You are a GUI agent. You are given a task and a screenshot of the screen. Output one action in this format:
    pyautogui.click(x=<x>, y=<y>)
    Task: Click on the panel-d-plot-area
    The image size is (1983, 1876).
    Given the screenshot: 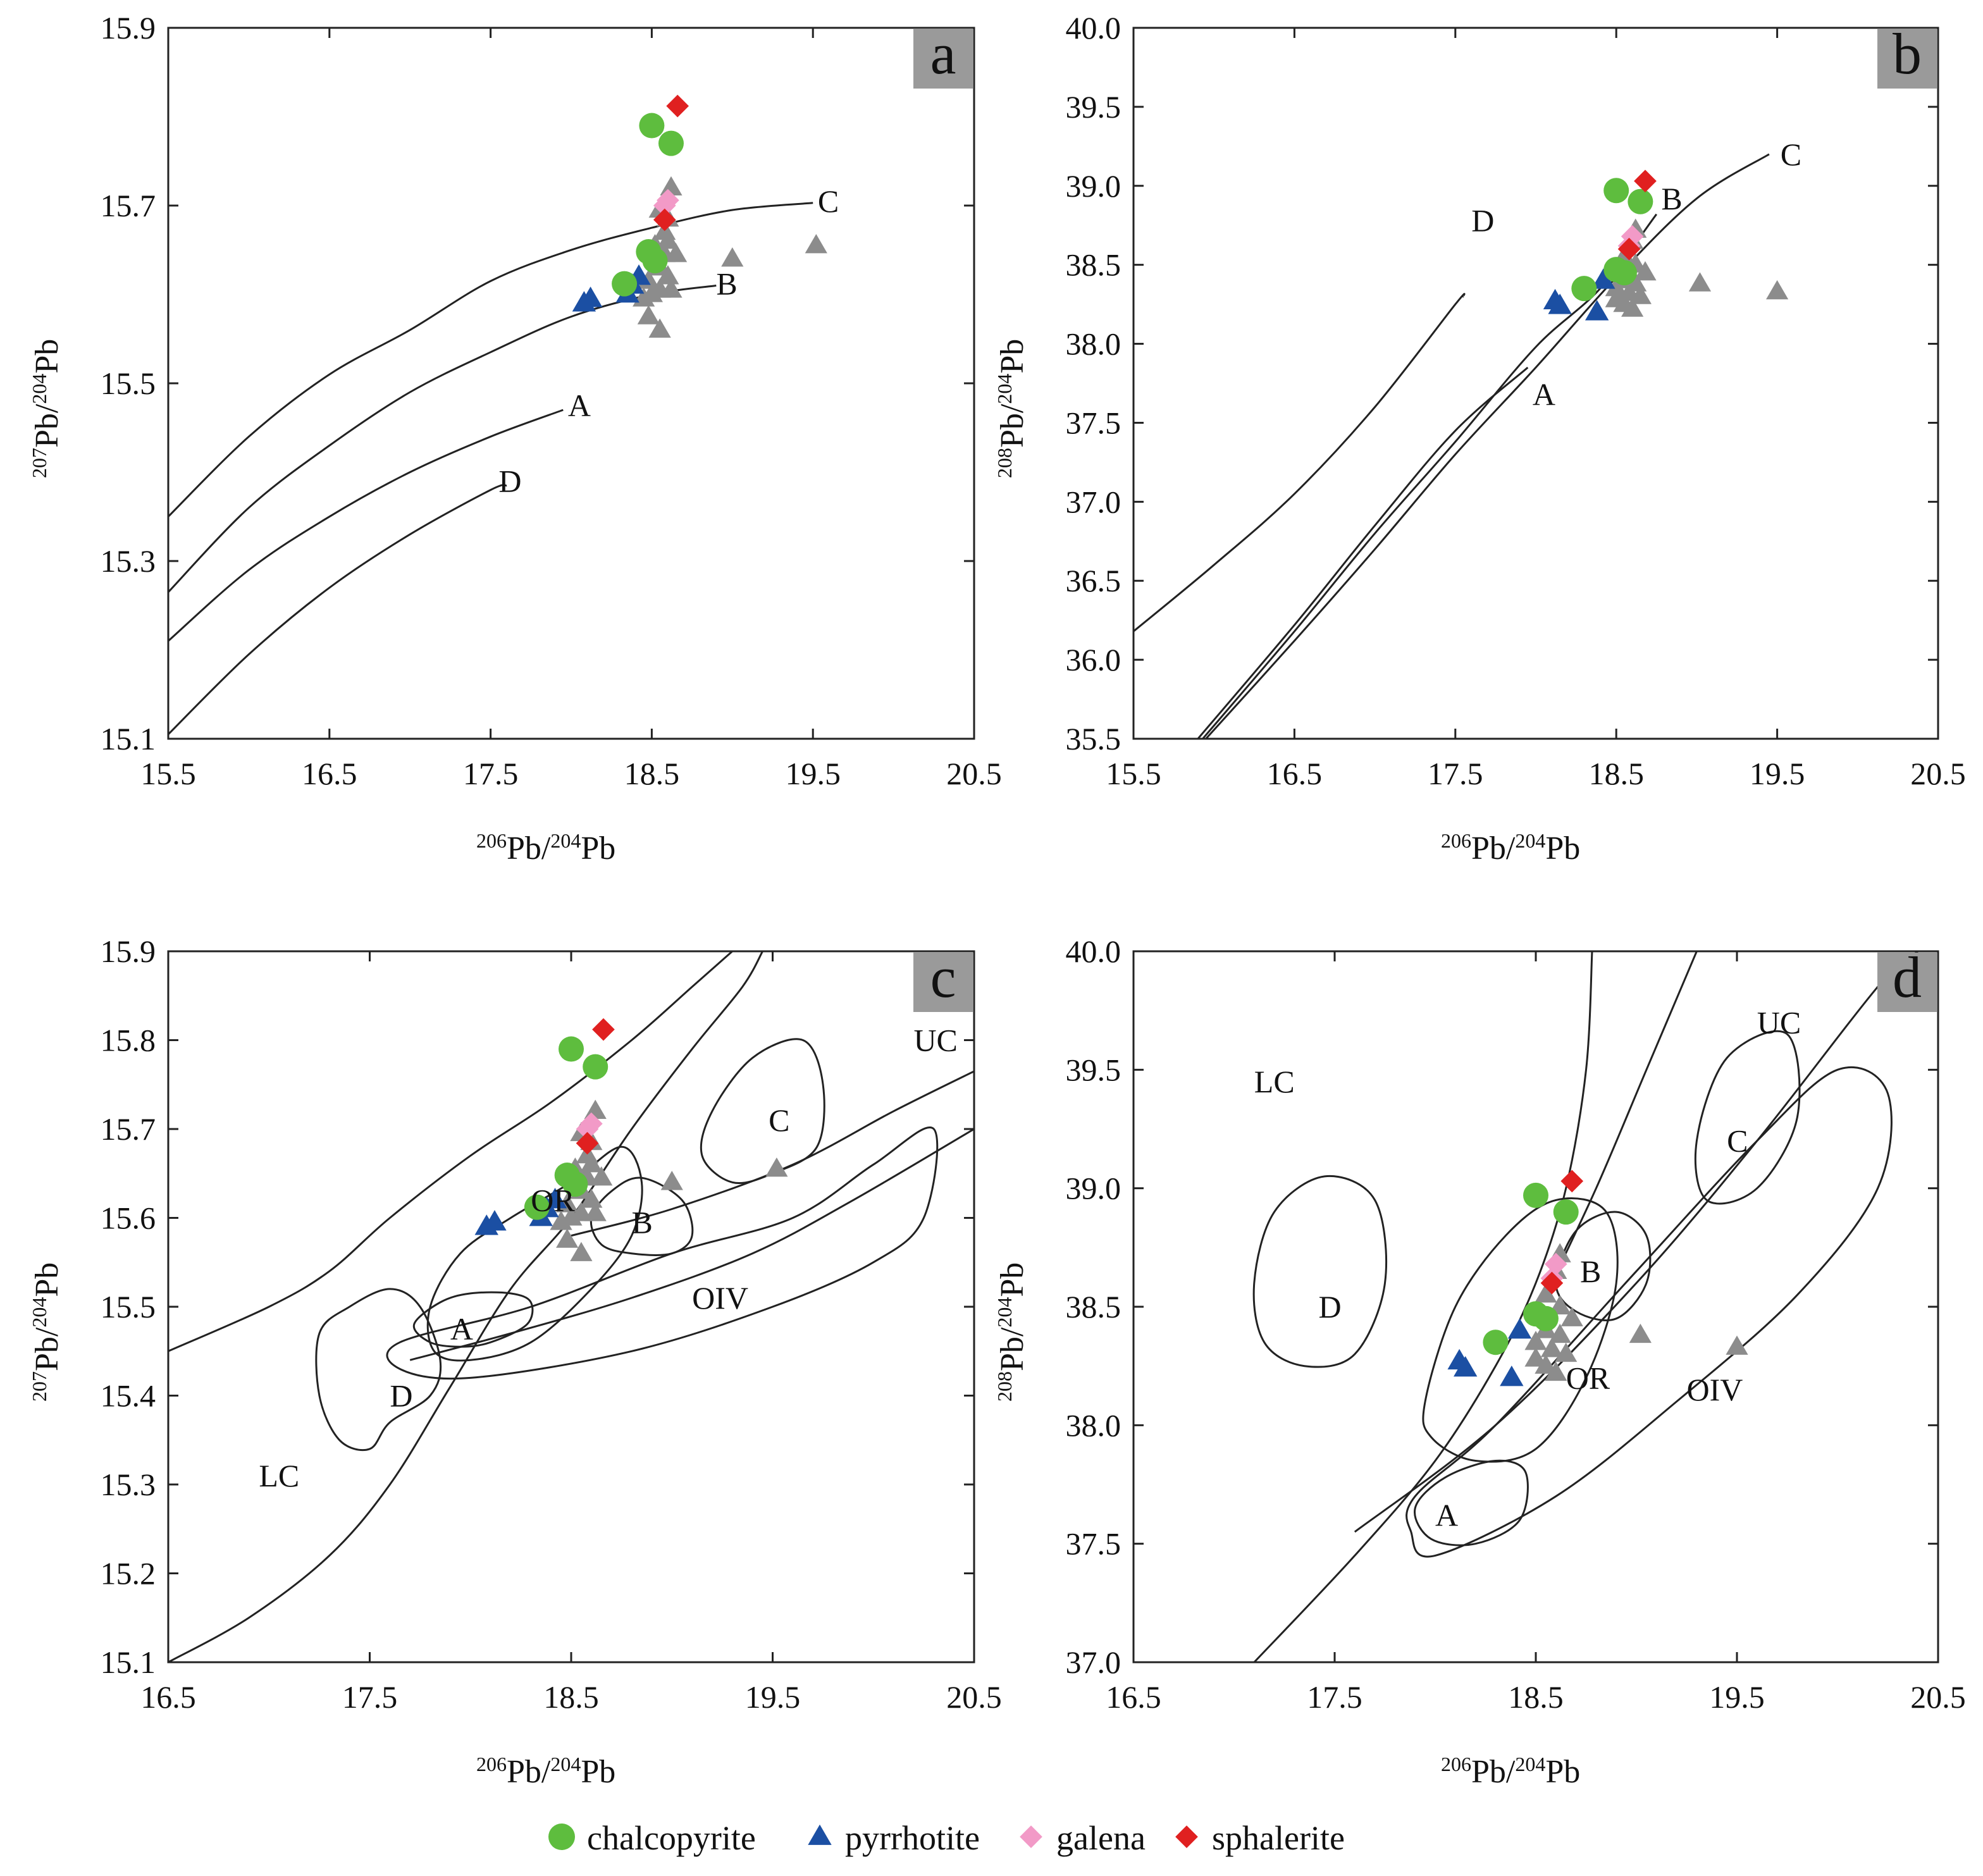 What is the action you would take?
    pyautogui.click(x=1585, y=1307)
    